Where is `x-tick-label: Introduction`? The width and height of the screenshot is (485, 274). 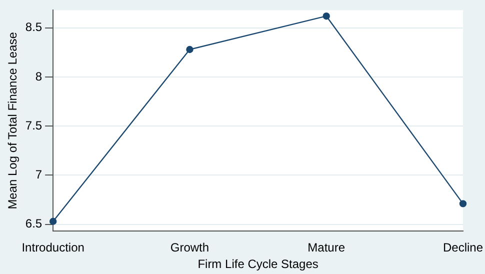 x-tick-label: Introduction is located at coordinates (53, 247).